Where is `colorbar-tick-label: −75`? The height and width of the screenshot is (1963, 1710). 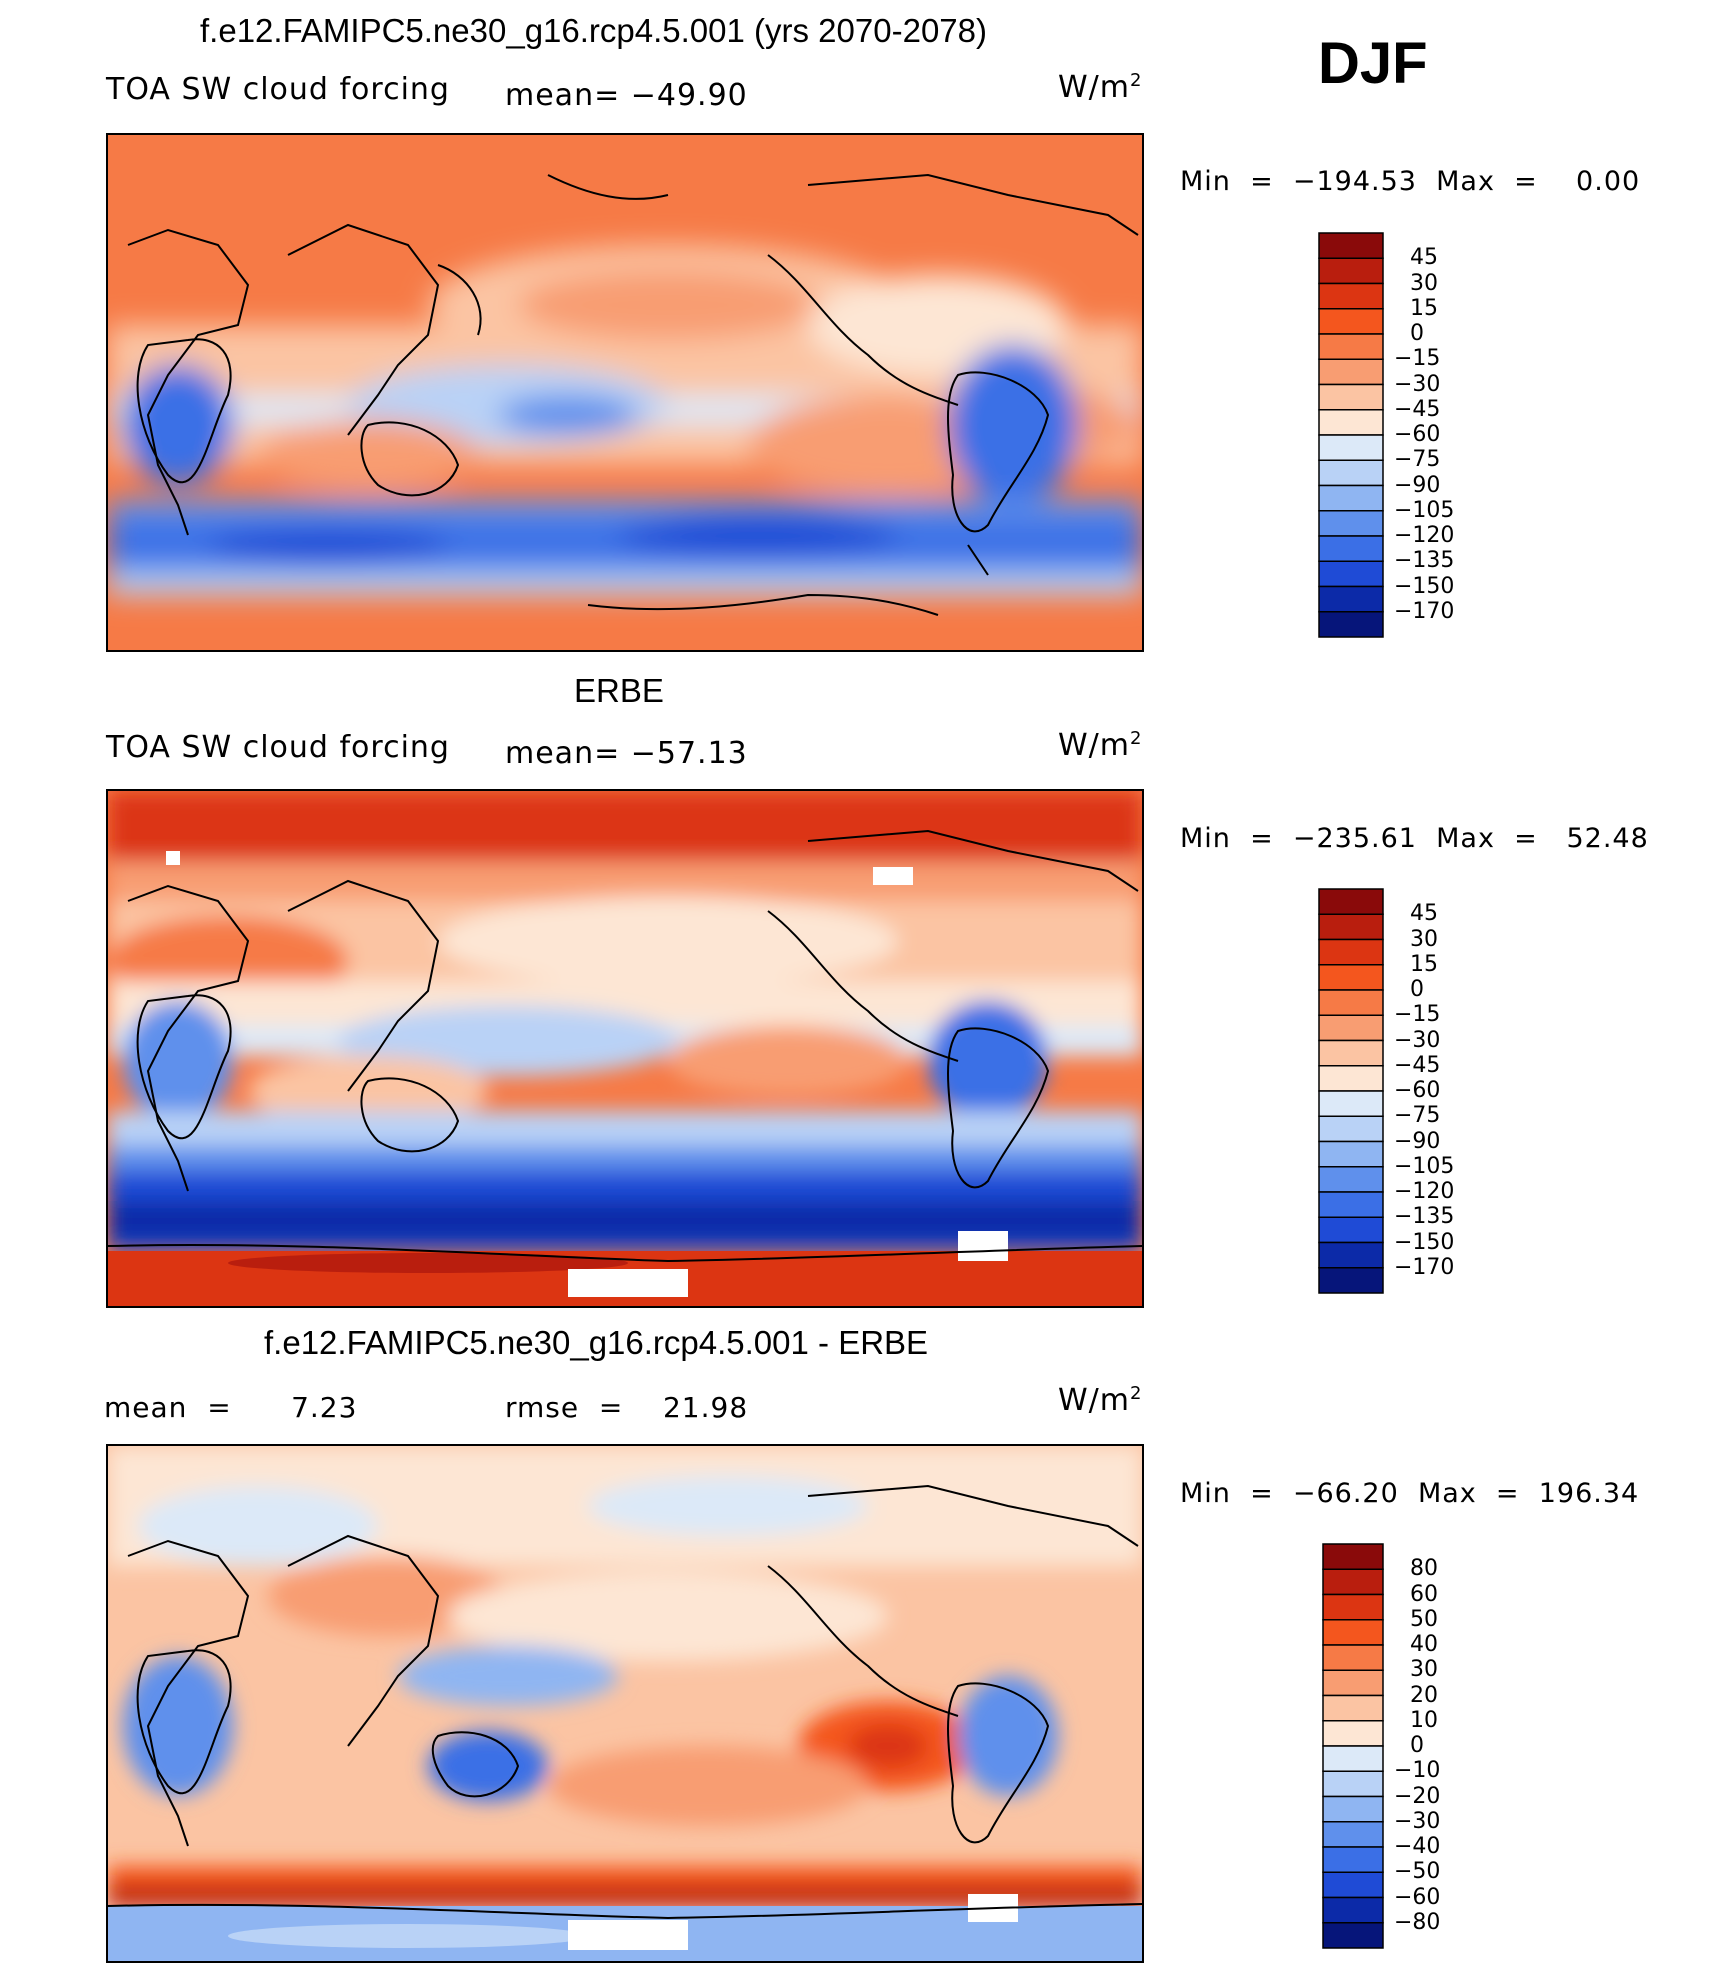
colorbar-tick-label: −75 is located at coordinates (1417, 460).